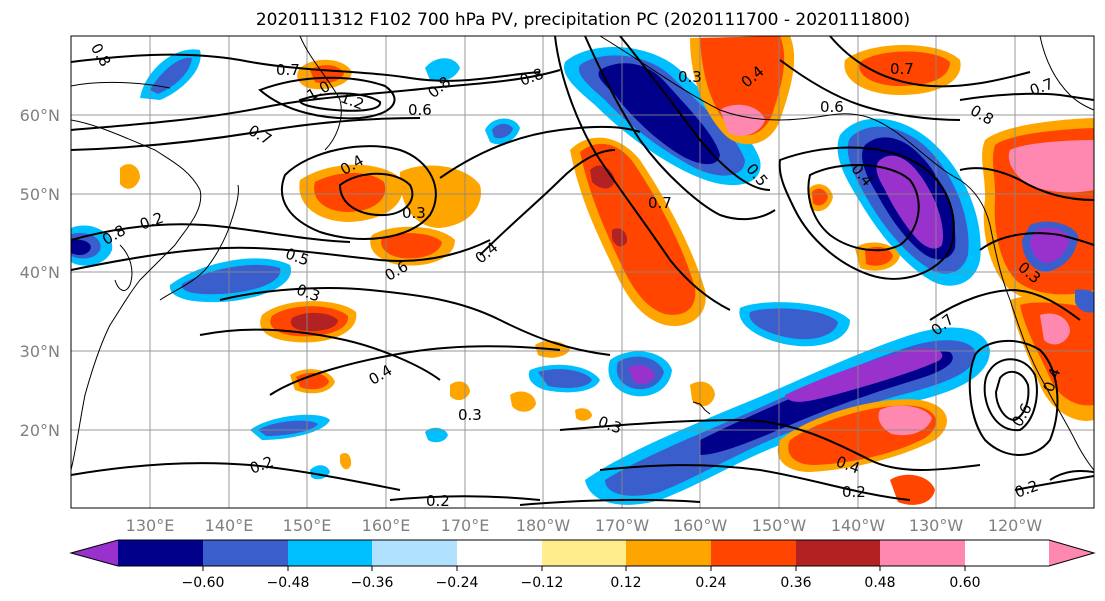 This screenshot has width=1105, height=601. I want to click on coastline-korea, so click(123, 267).